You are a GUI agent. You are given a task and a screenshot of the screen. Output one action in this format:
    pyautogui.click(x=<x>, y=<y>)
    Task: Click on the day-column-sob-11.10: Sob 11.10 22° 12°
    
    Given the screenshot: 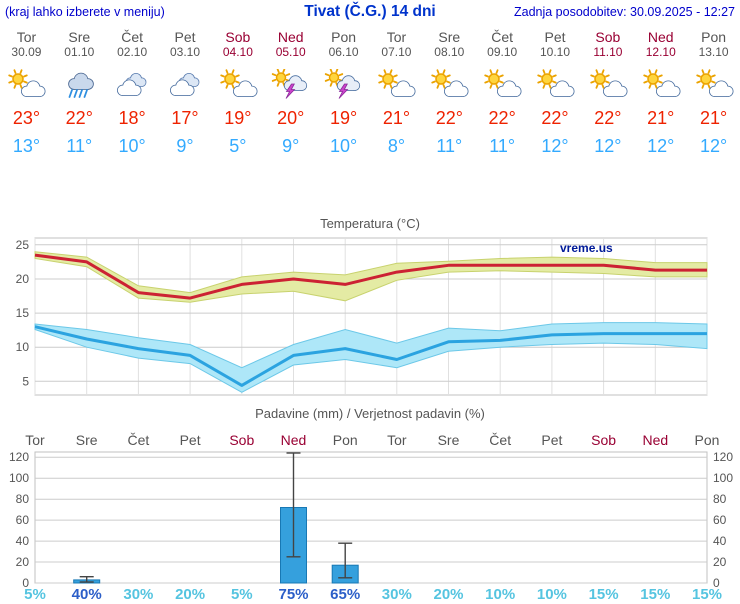 What is the action you would take?
    pyautogui.click(x=607, y=93)
    